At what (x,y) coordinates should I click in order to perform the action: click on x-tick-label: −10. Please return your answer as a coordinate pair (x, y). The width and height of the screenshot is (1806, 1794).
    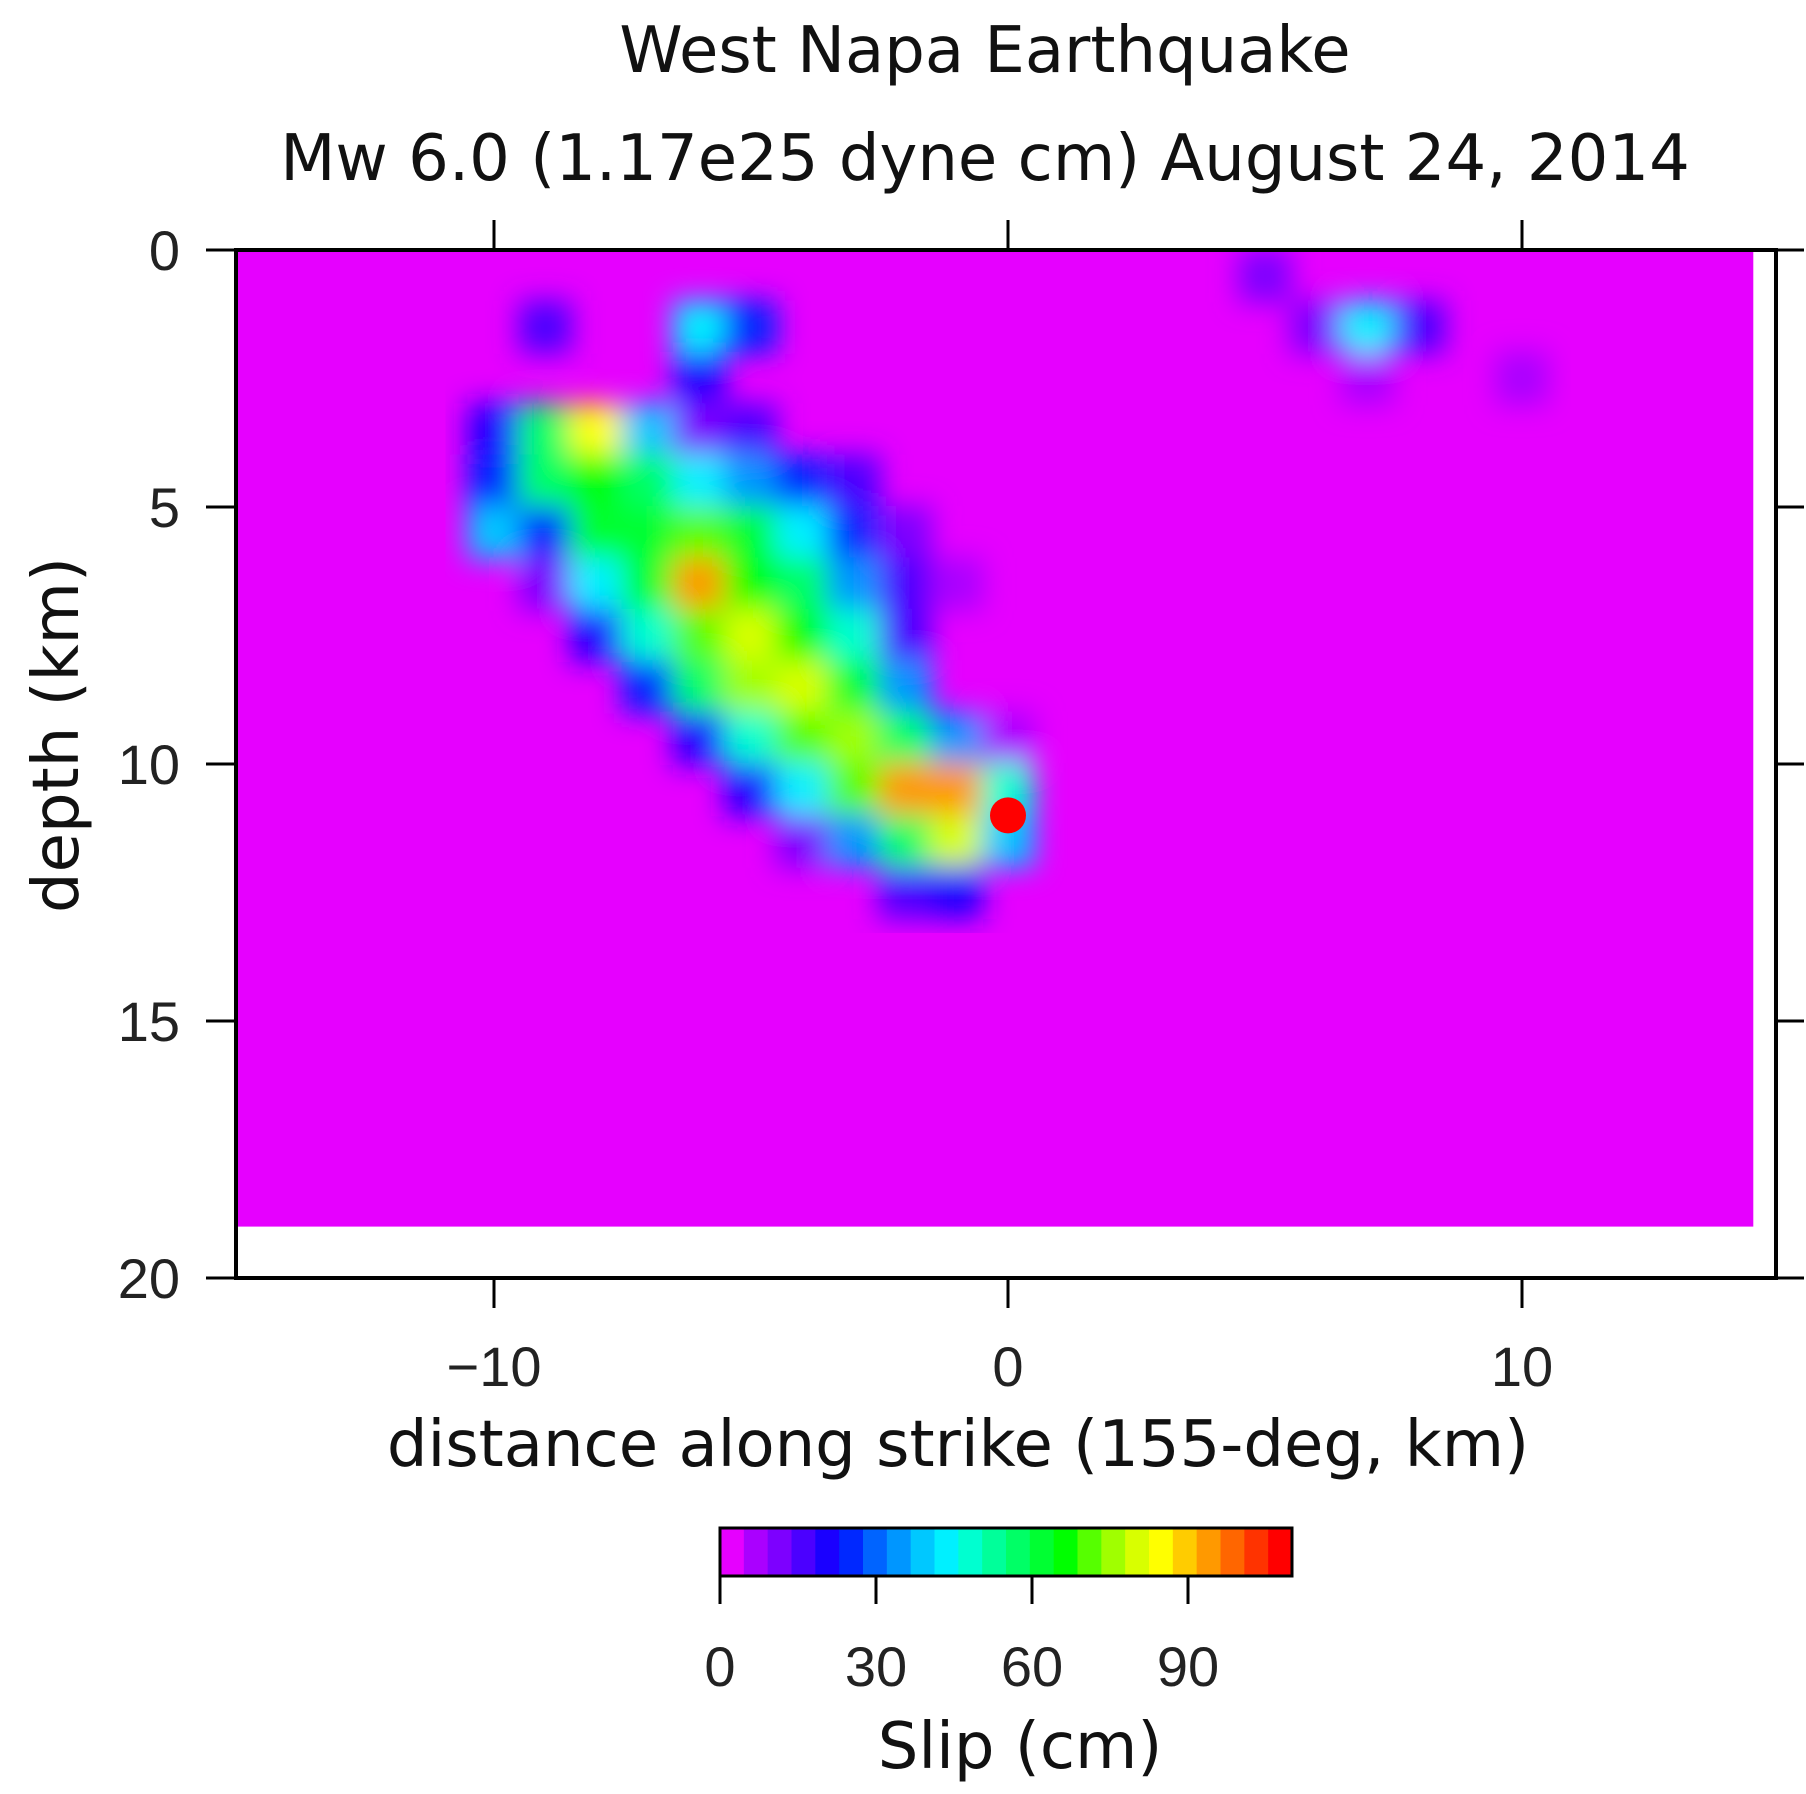
    Looking at the image, I should click on (494, 1366).